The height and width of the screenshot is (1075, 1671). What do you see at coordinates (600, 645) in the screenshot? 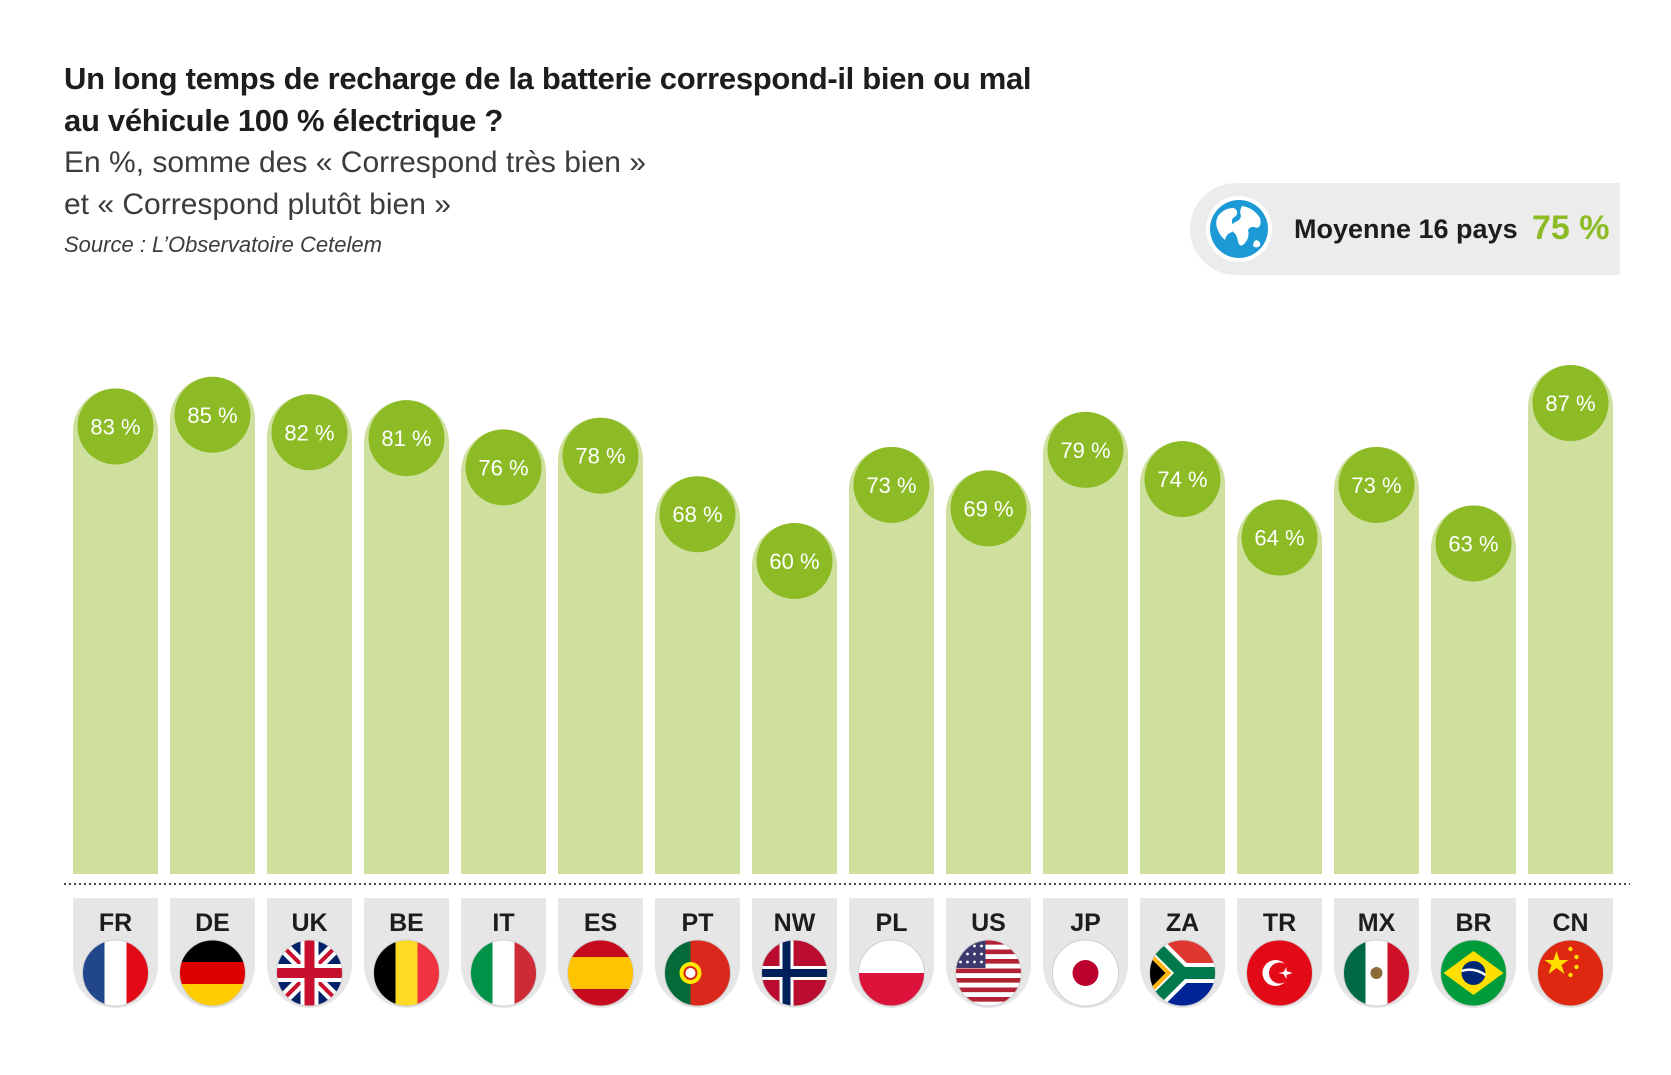
I see `bar-es: 78 %` at bounding box center [600, 645].